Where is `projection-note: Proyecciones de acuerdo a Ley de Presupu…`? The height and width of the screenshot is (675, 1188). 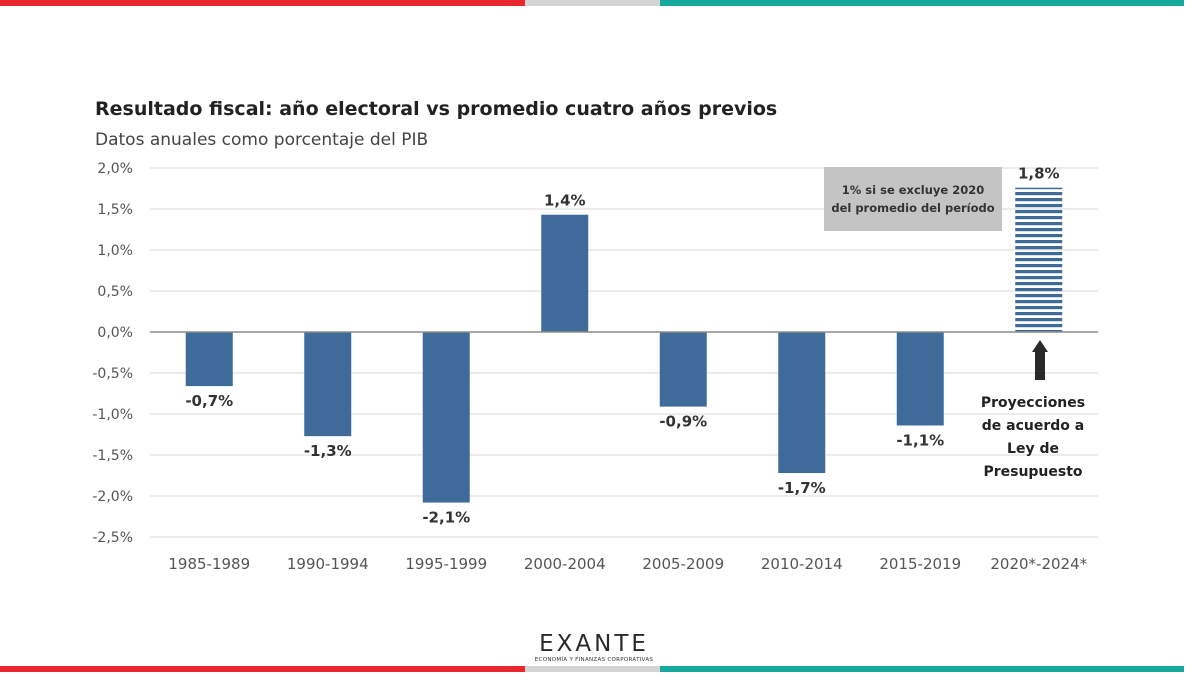
projection-note: Proyecciones de acuerdo a Ley de Presupu… is located at coordinates (1033, 438).